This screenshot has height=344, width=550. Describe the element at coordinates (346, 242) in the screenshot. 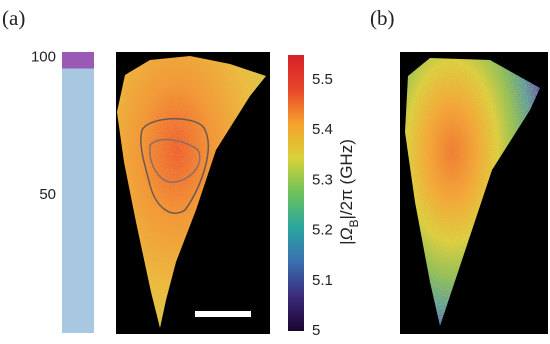

I see `label-part: |` at that location.